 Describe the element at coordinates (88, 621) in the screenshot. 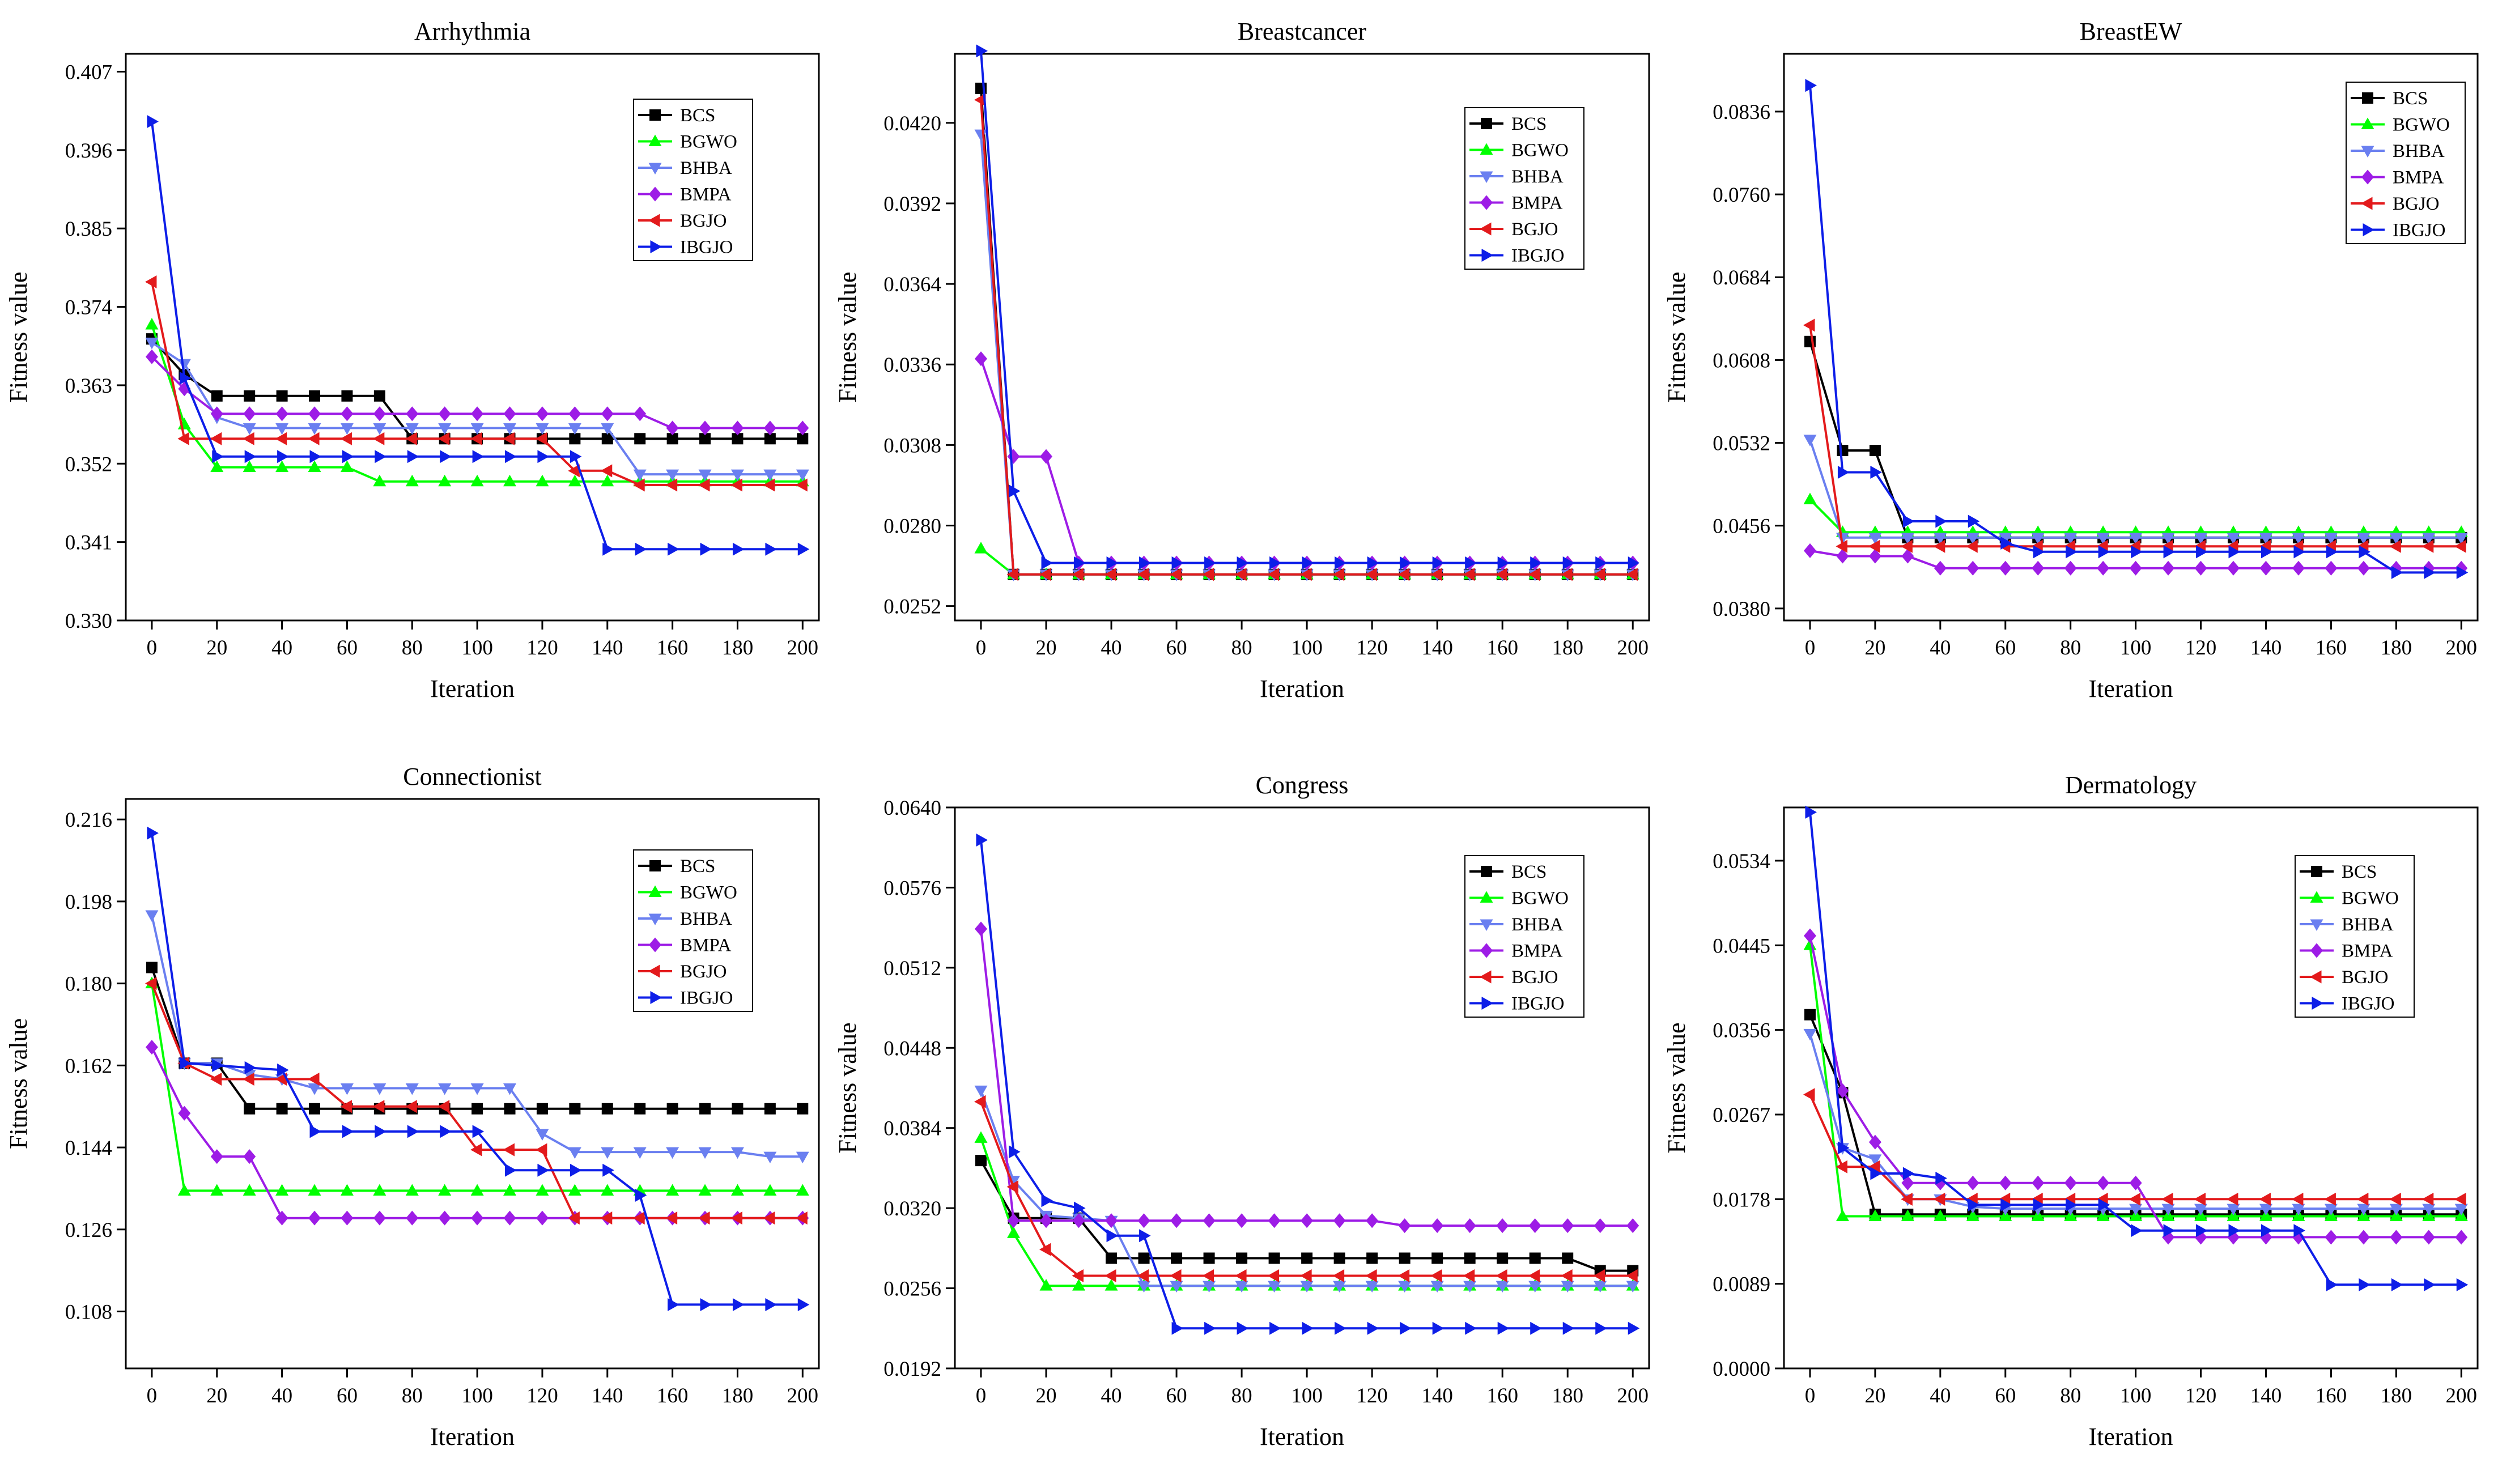

I see `y-tick-label: 0.330` at that location.